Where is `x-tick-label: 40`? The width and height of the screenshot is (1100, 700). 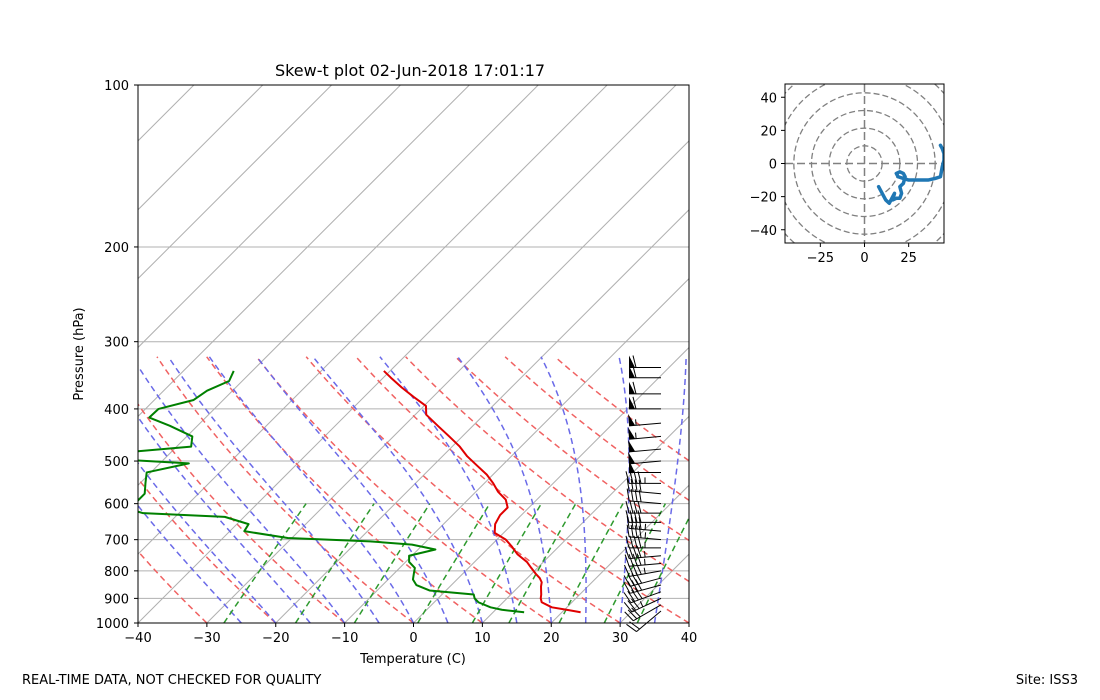
x-tick-label: 40 is located at coordinates (689, 638).